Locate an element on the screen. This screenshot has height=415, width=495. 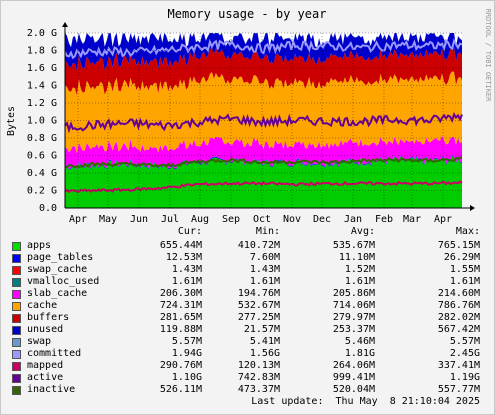
legend-header-avg: Avg: is located at coordinates (362, 231).